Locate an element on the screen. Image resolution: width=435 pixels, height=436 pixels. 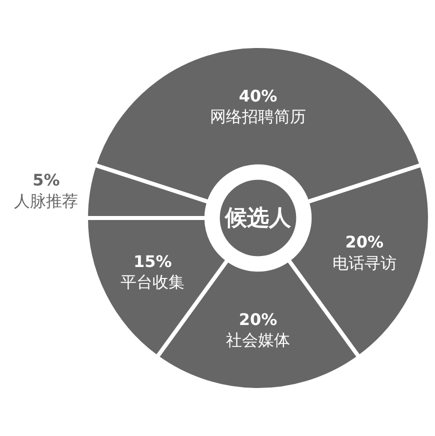
data-label: 15% is located at coordinates (152, 261).